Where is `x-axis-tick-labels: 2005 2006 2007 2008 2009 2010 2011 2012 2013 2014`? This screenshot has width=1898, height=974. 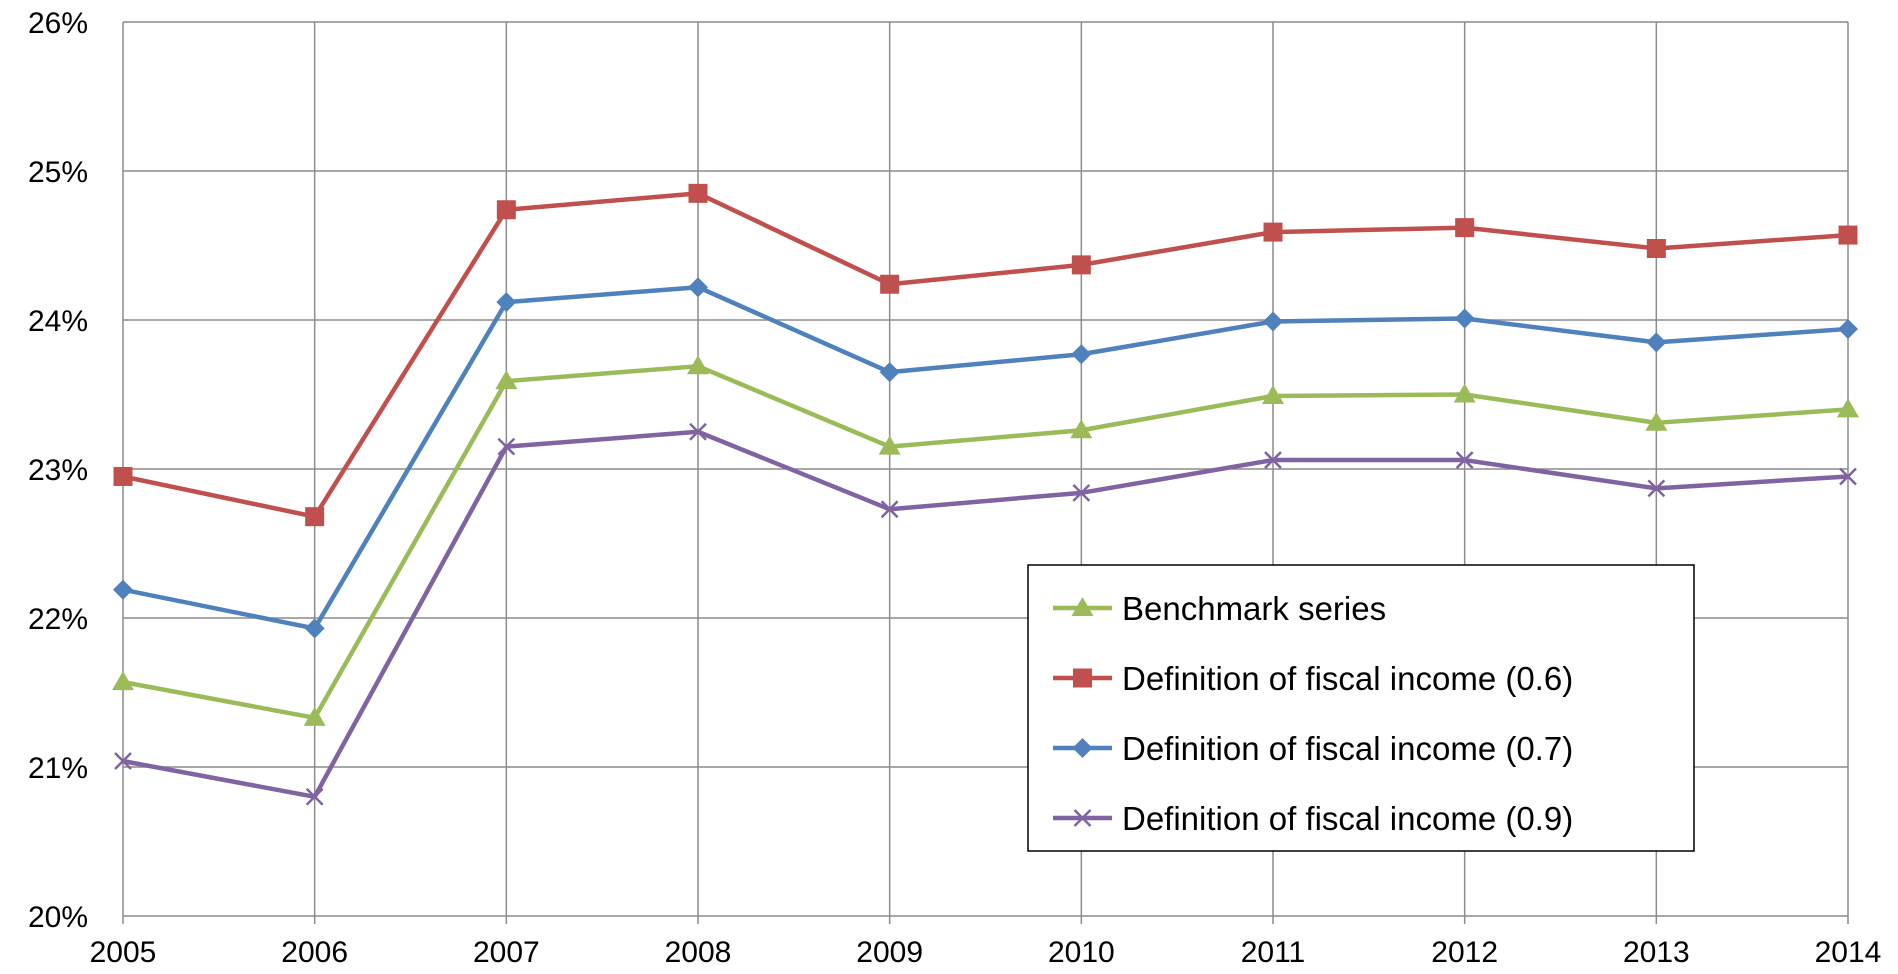
x-axis-tick-labels: 2005 2006 2007 2008 2009 2010 2011 2012 2013 2014 is located at coordinates (986, 952).